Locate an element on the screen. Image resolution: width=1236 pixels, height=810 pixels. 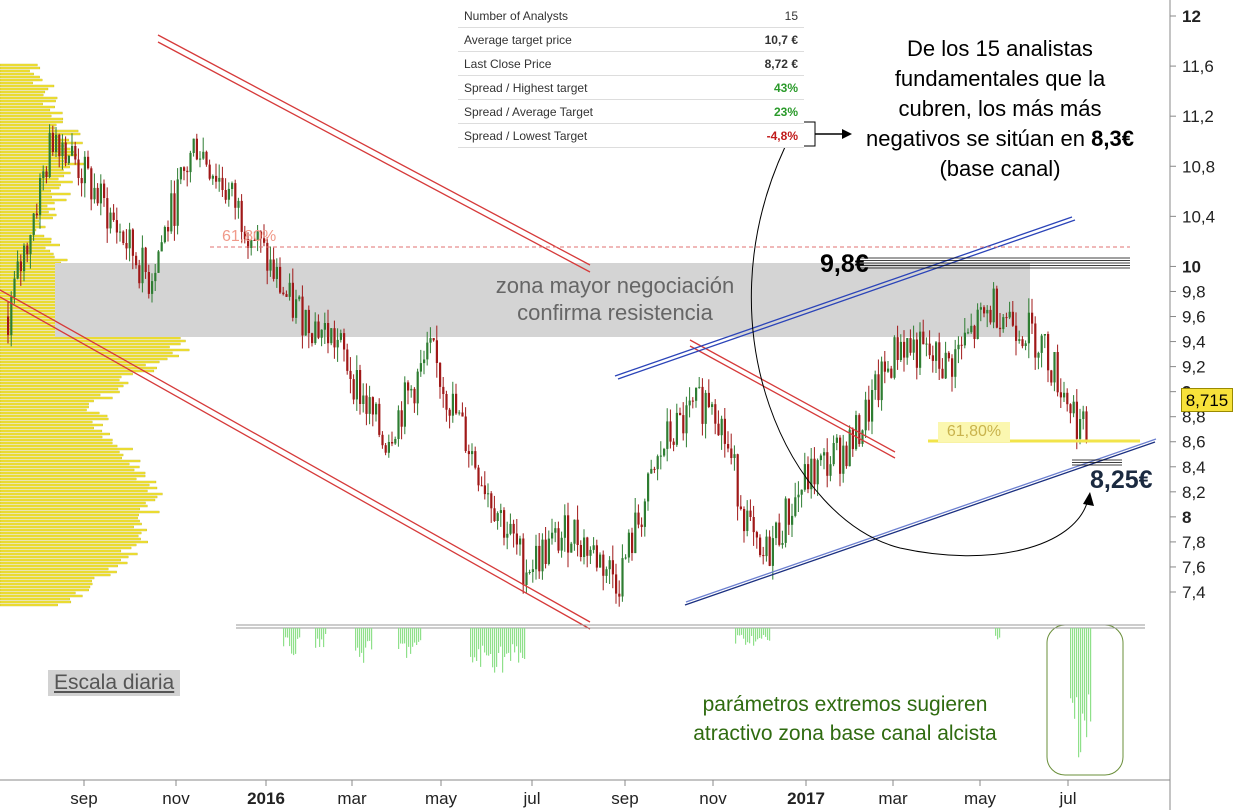
y-tick-label: 9,6 is located at coordinates (1194, 317).